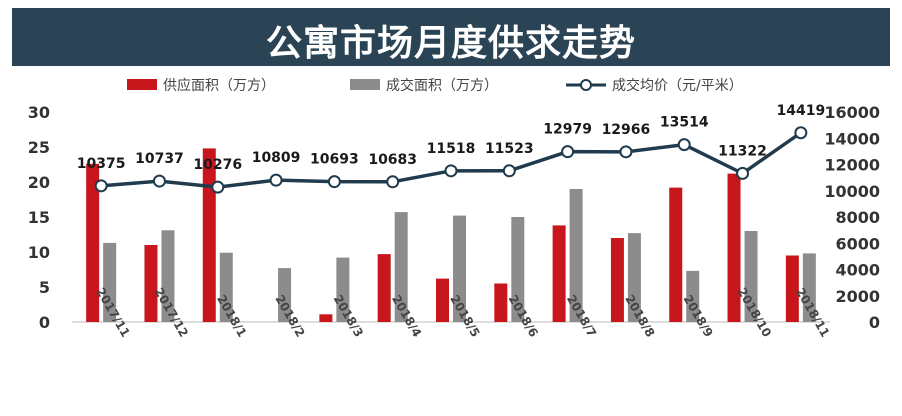  What do you see at coordinates (677, 85) in the screenshot?
I see `legend-label-price: 成交均价（元/平米）` at bounding box center [677, 85].